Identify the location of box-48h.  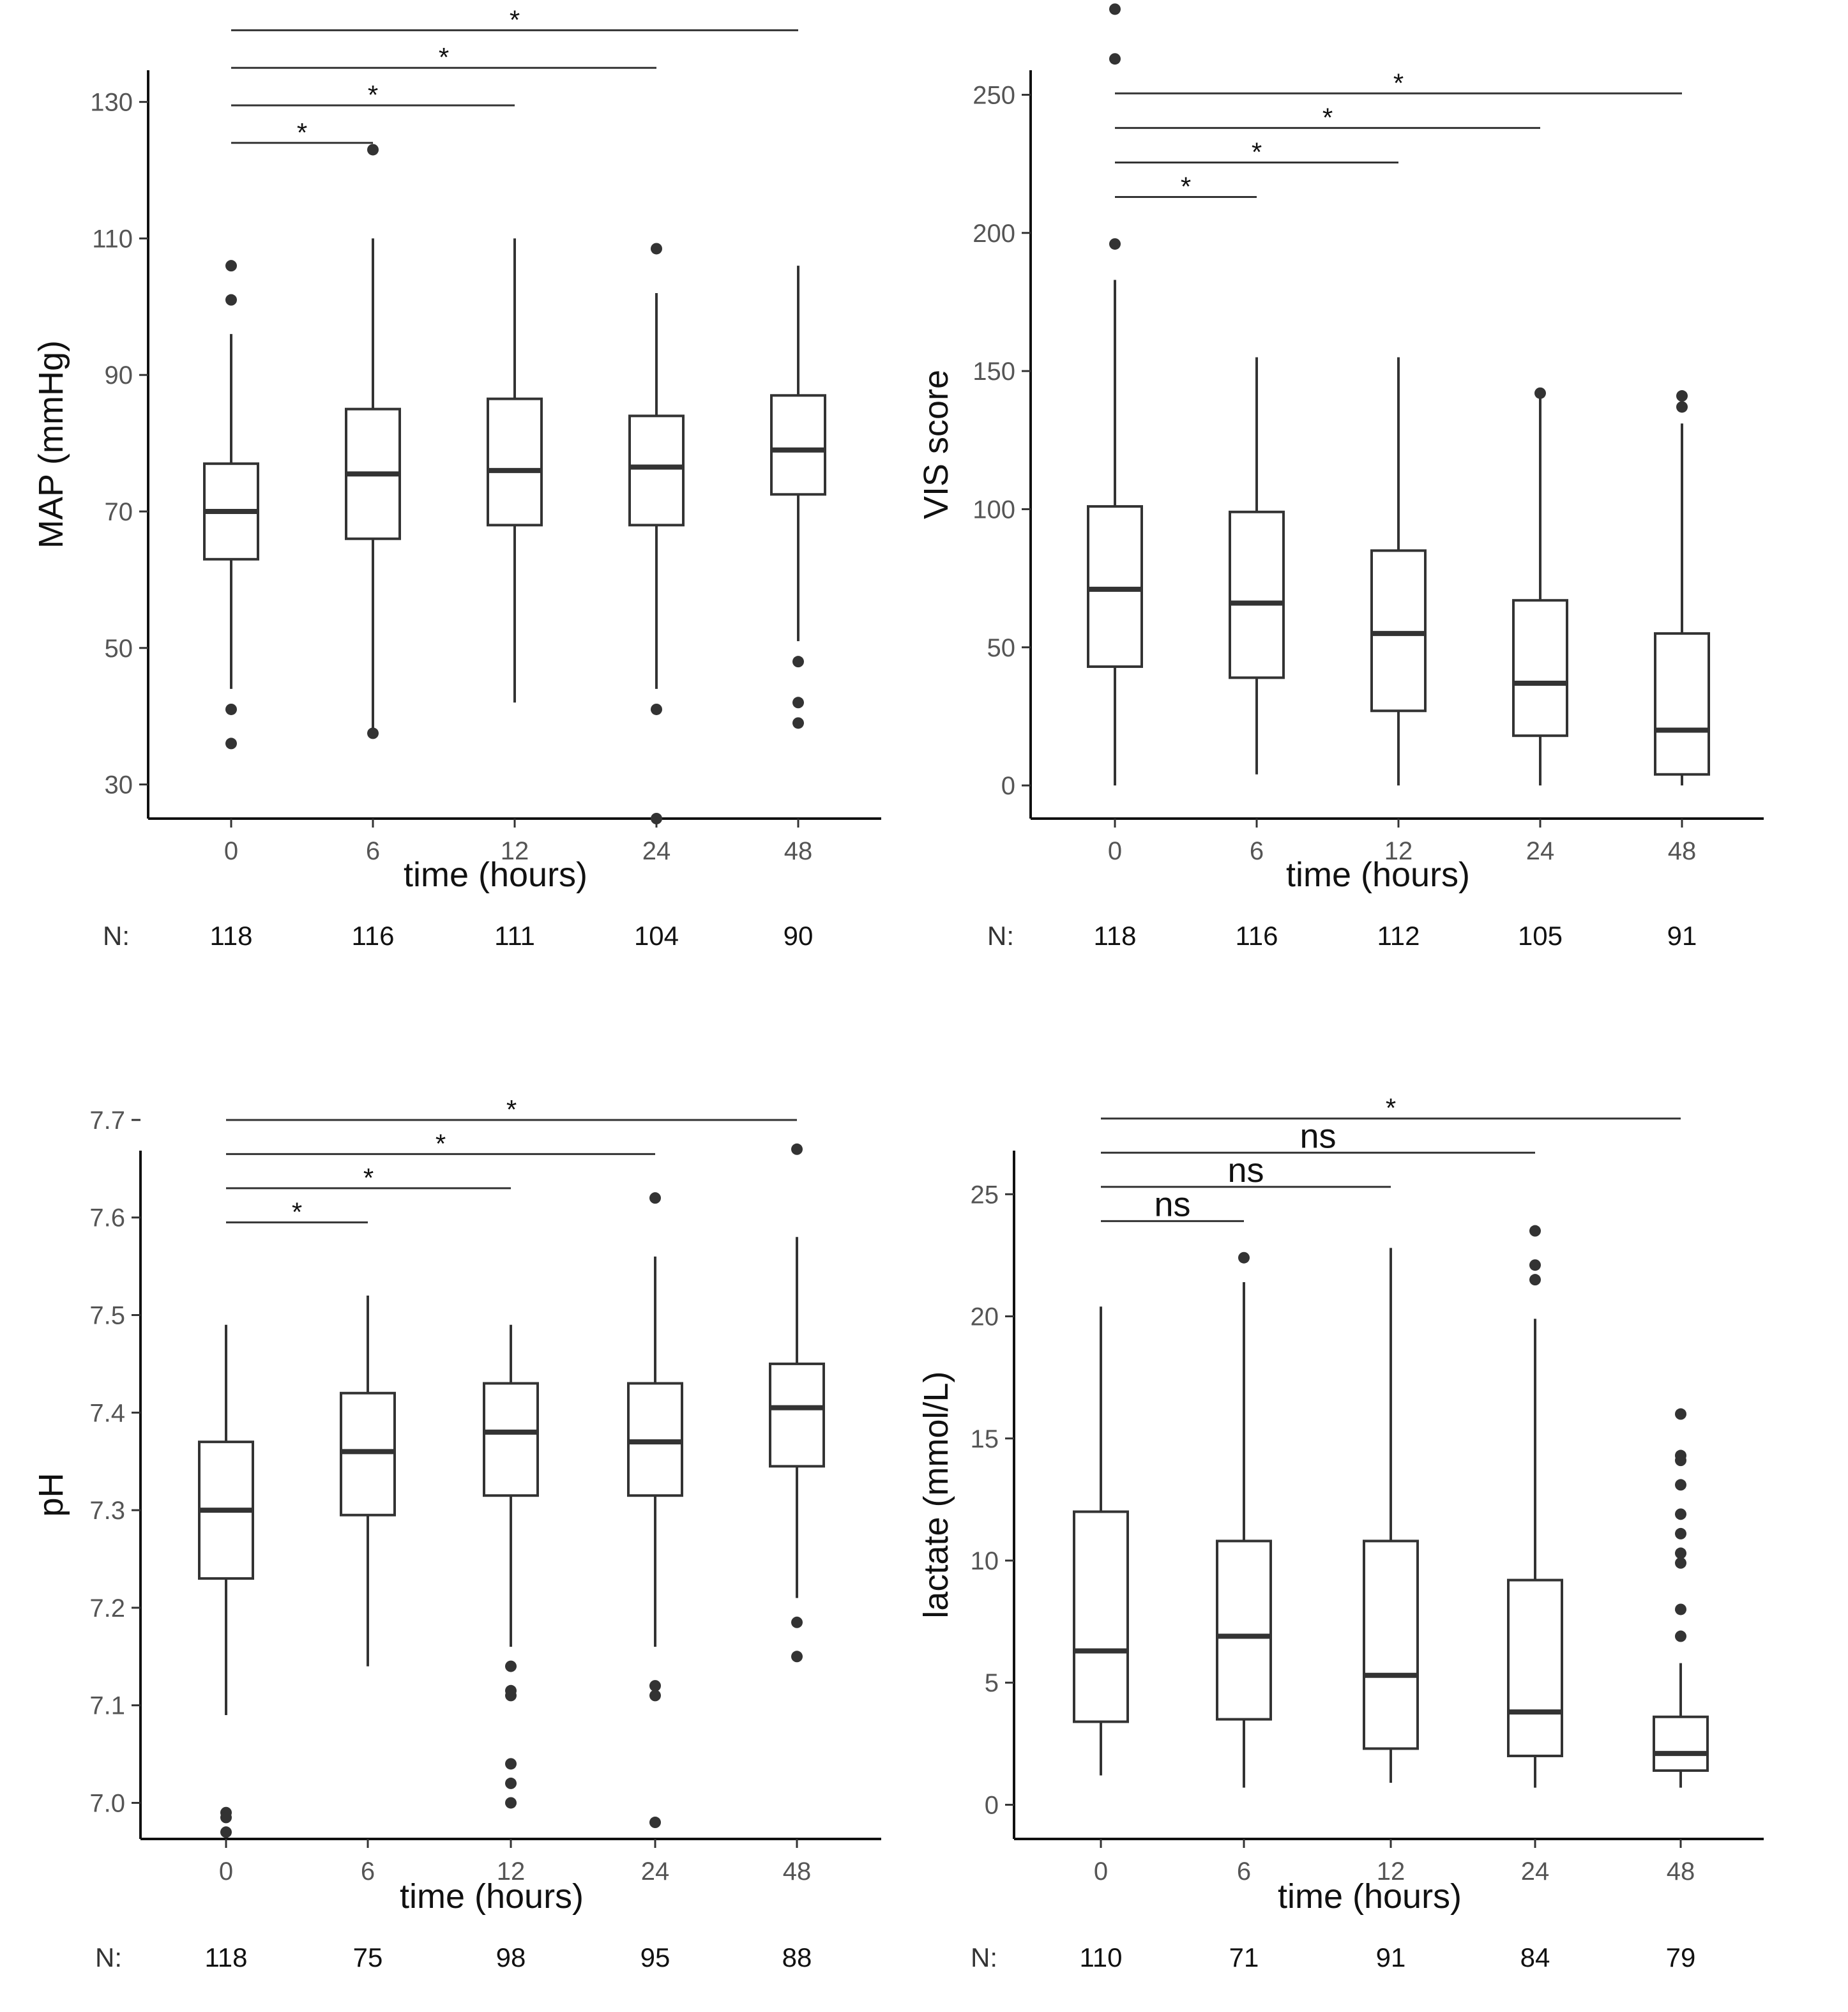
(1681, 1598).